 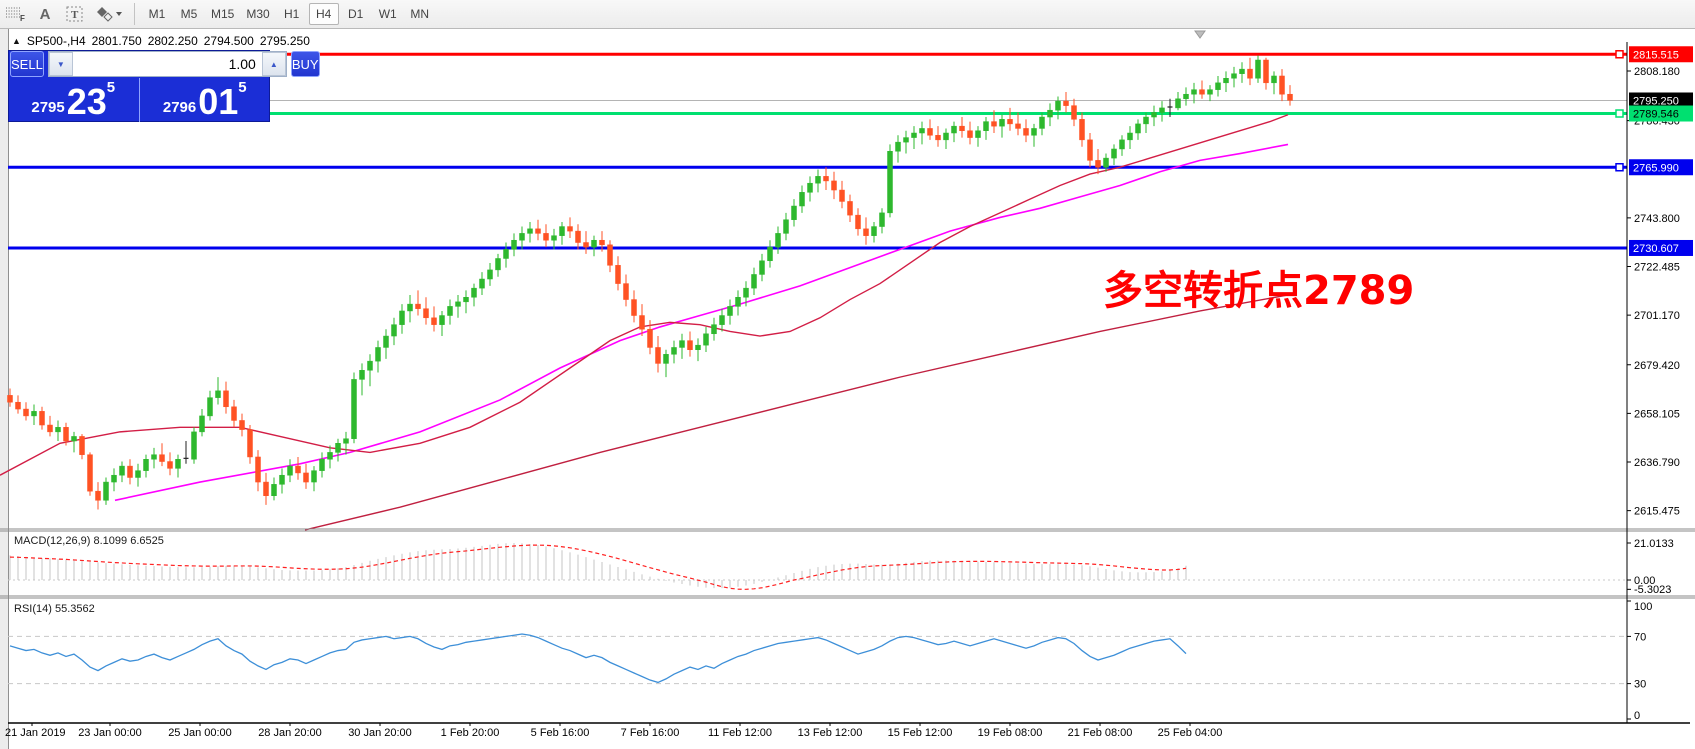 I want to click on quote-open: 2801.750, so click(x=116, y=41).